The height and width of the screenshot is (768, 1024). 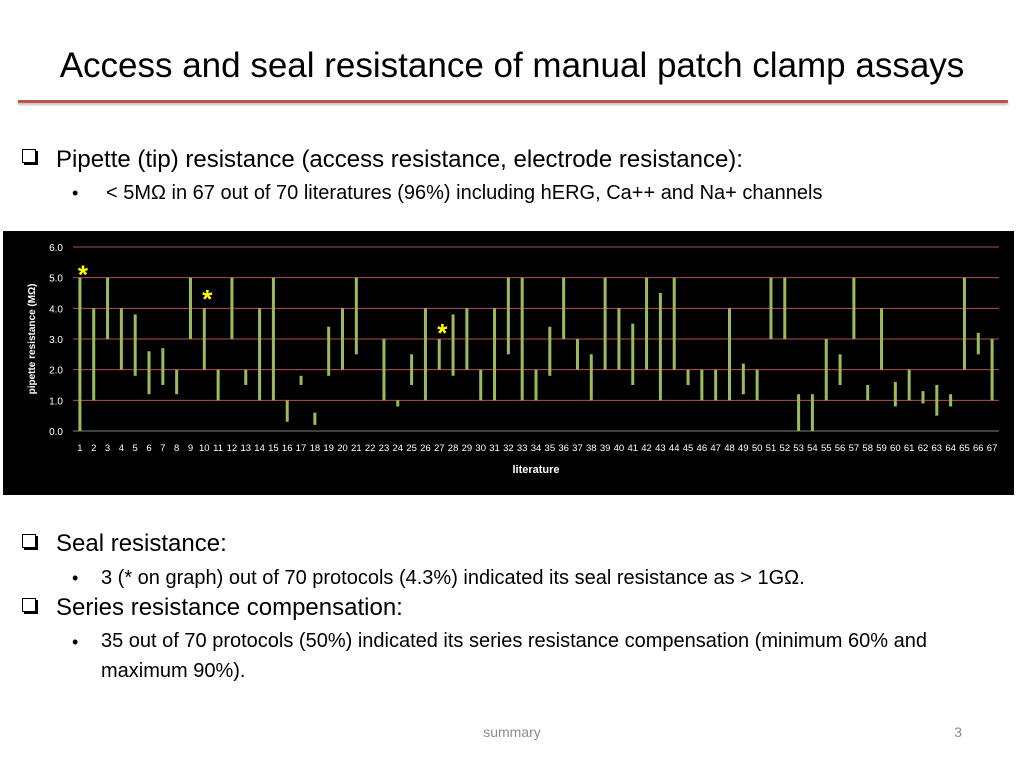 What do you see at coordinates (591, 448) in the screenshot?
I see `x-tick-label: 38` at bounding box center [591, 448].